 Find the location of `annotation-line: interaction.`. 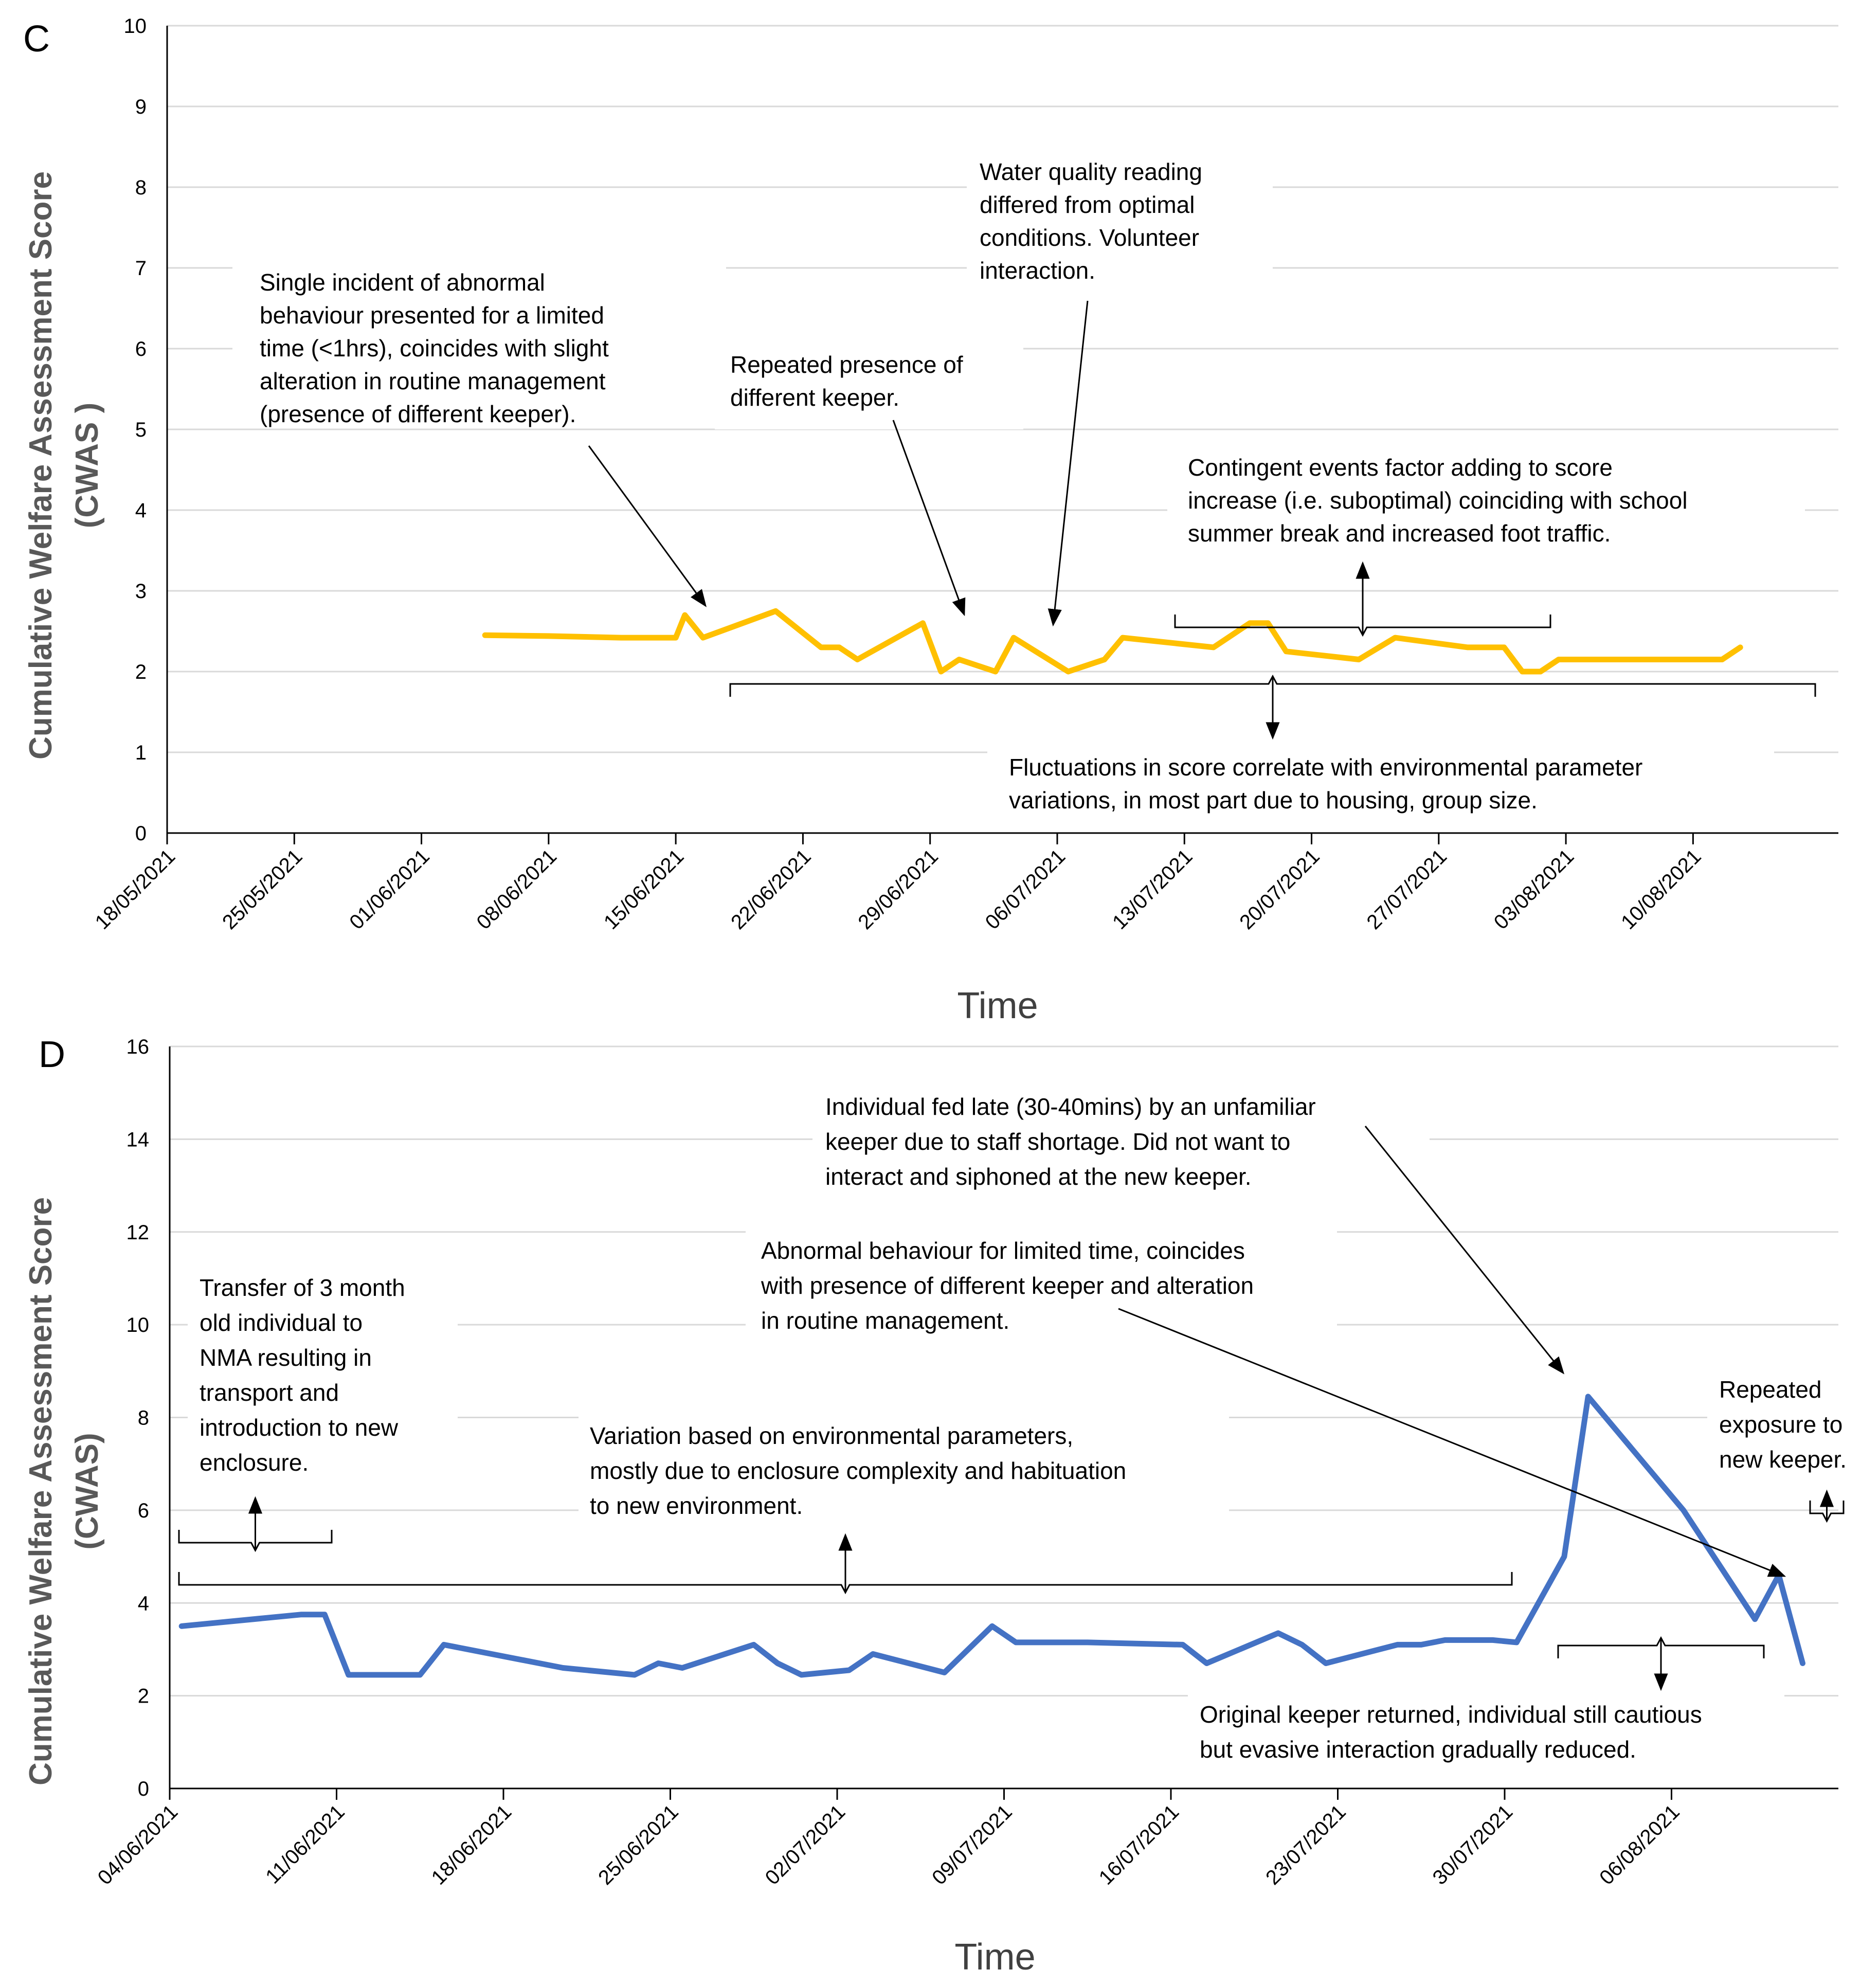

annotation-line: interaction. is located at coordinates (1037, 270).